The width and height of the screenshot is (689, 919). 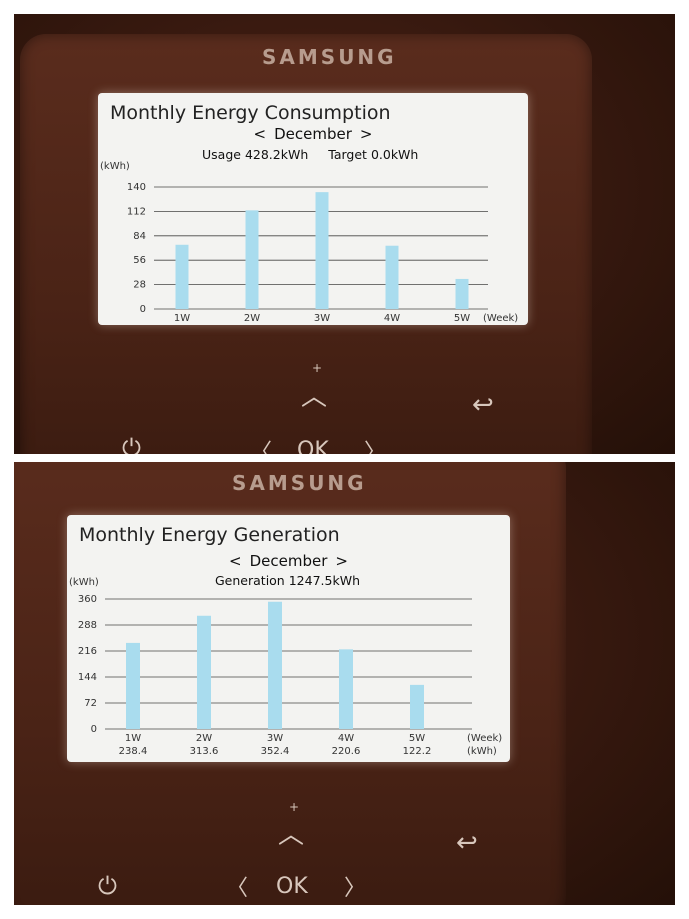 I want to click on screen-title: Monthly Energy Consumption, so click(x=250, y=113).